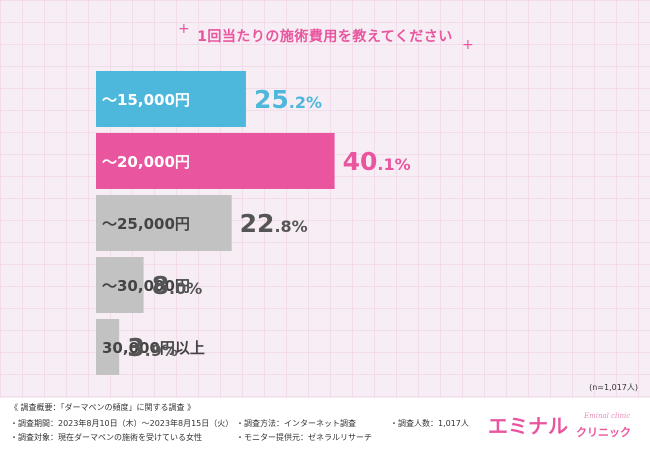  I want to click on bar-group: ～20,000円 40.1%, so click(253, 161).